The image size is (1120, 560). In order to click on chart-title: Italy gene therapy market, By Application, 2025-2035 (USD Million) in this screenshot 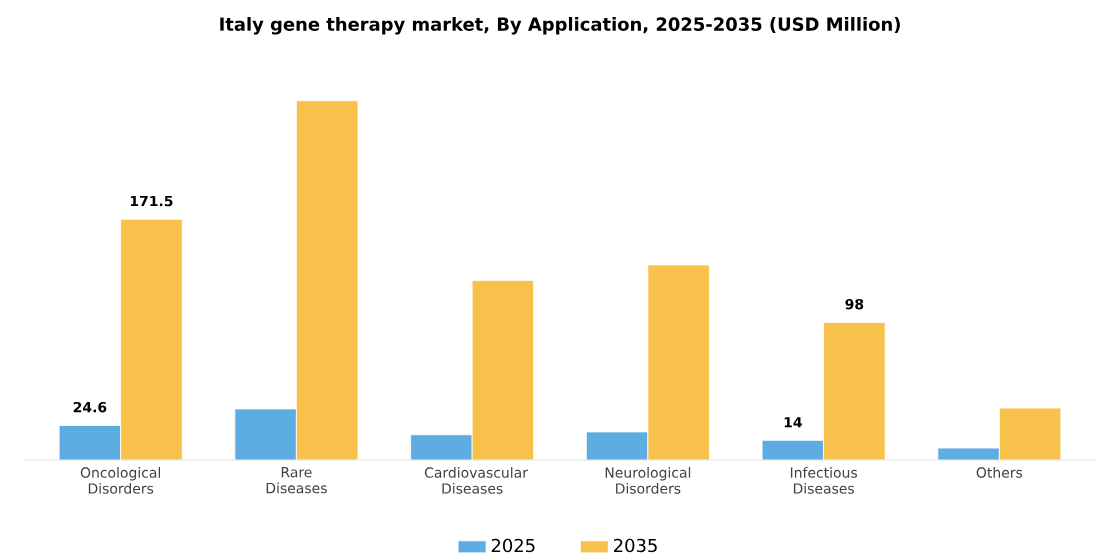, I will do `click(560, 26)`.